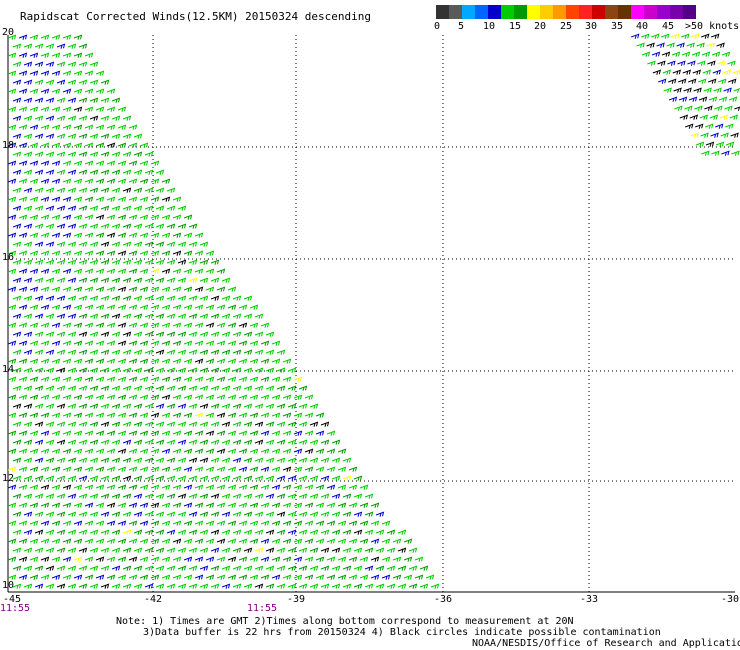 Image resolution: width=740 pixels, height=650 pixels. What do you see at coordinates (650, 12) in the screenshot?
I see `colorbar-segment` at bounding box center [650, 12].